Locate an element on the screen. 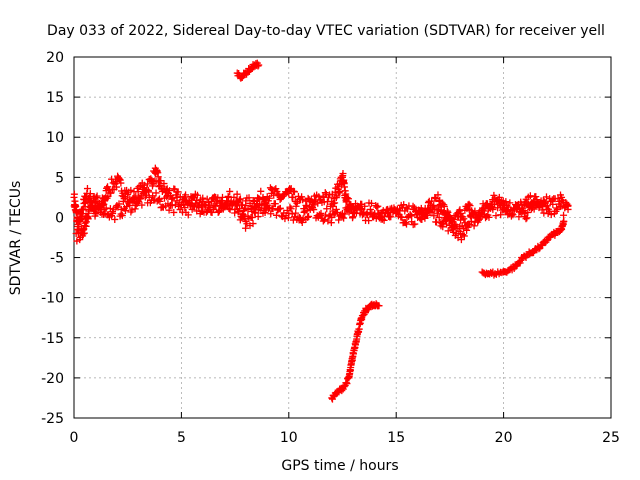  y-tick-label: 0 is located at coordinates (59, 218).